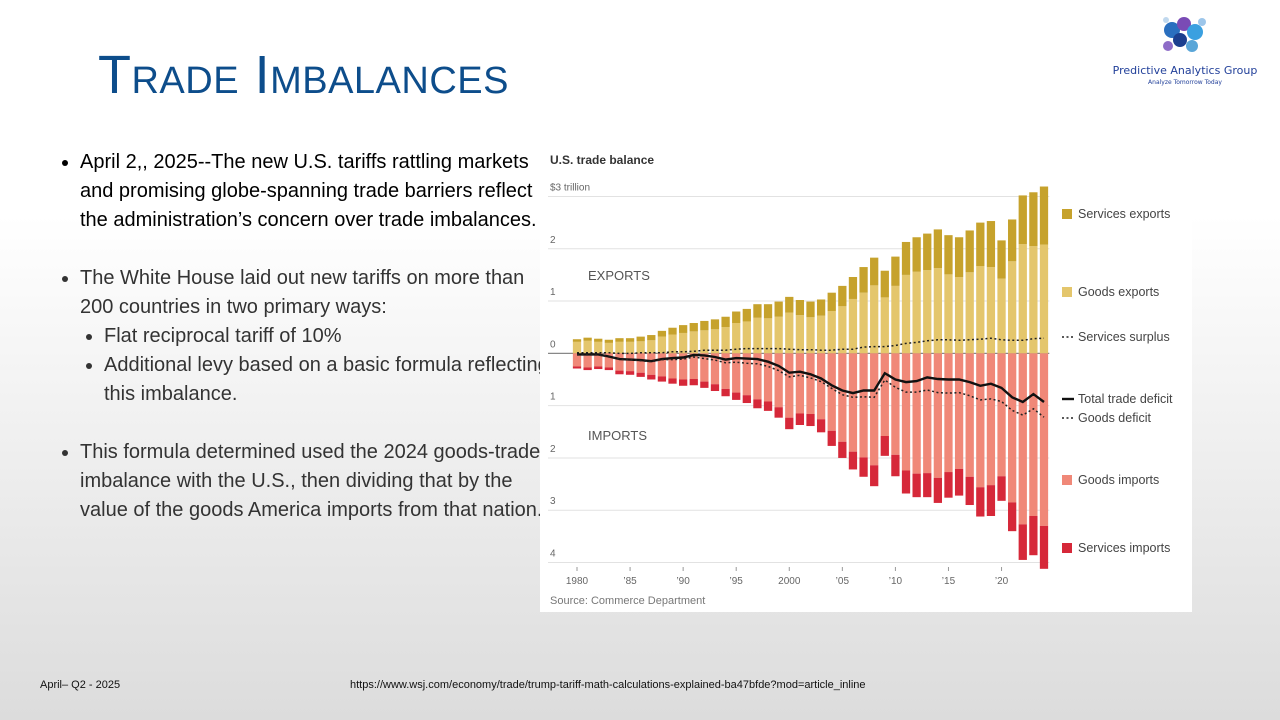 This screenshot has width=1280, height=720. What do you see at coordinates (1185, 70) in the screenshot?
I see `logo-name: Predictive Analytics Group` at bounding box center [1185, 70].